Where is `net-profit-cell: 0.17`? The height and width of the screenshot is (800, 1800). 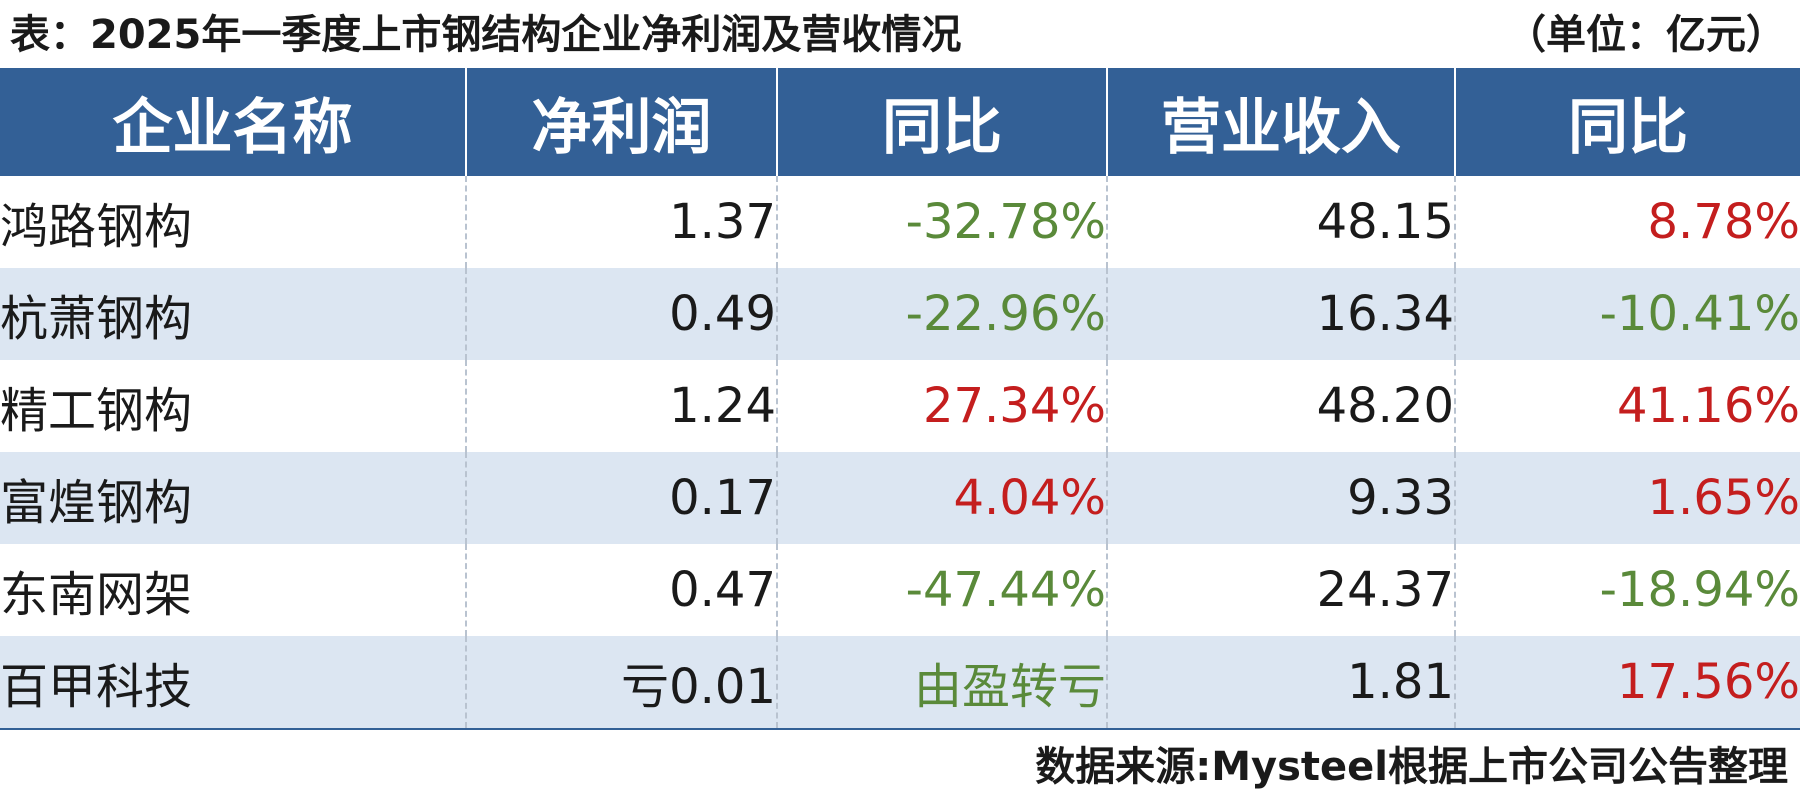
net-profit-cell: 0.17 is located at coordinates (621, 498).